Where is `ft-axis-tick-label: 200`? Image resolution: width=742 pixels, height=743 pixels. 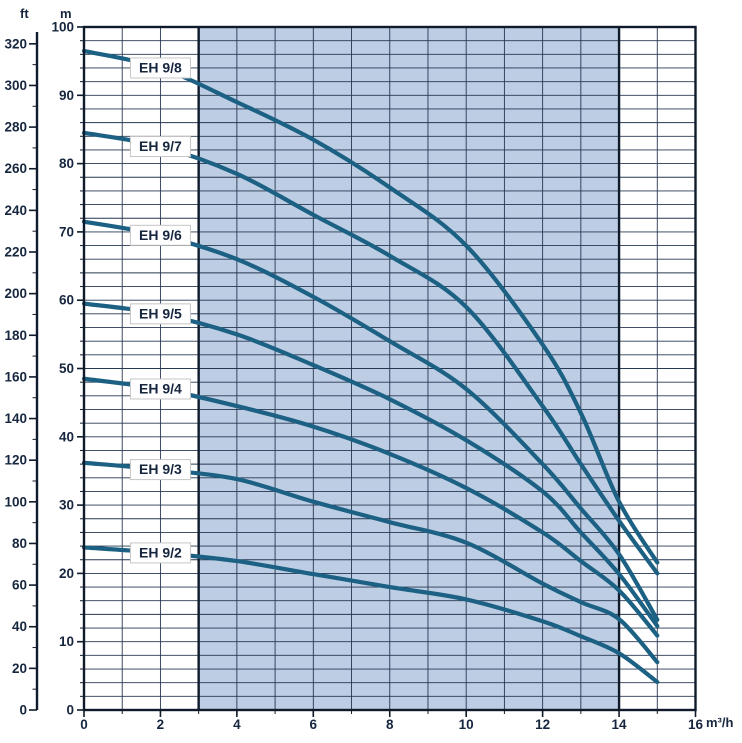
ft-axis-tick-label: 200 is located at coordinates (15, 293).